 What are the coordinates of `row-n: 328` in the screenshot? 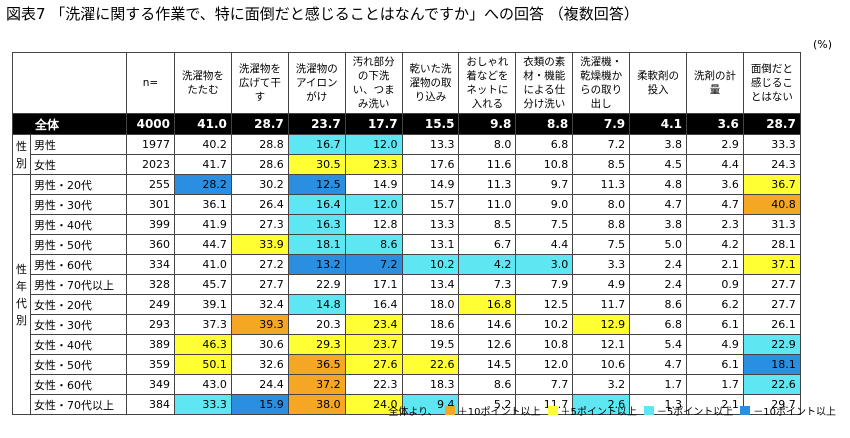 It's located at (150, 284).